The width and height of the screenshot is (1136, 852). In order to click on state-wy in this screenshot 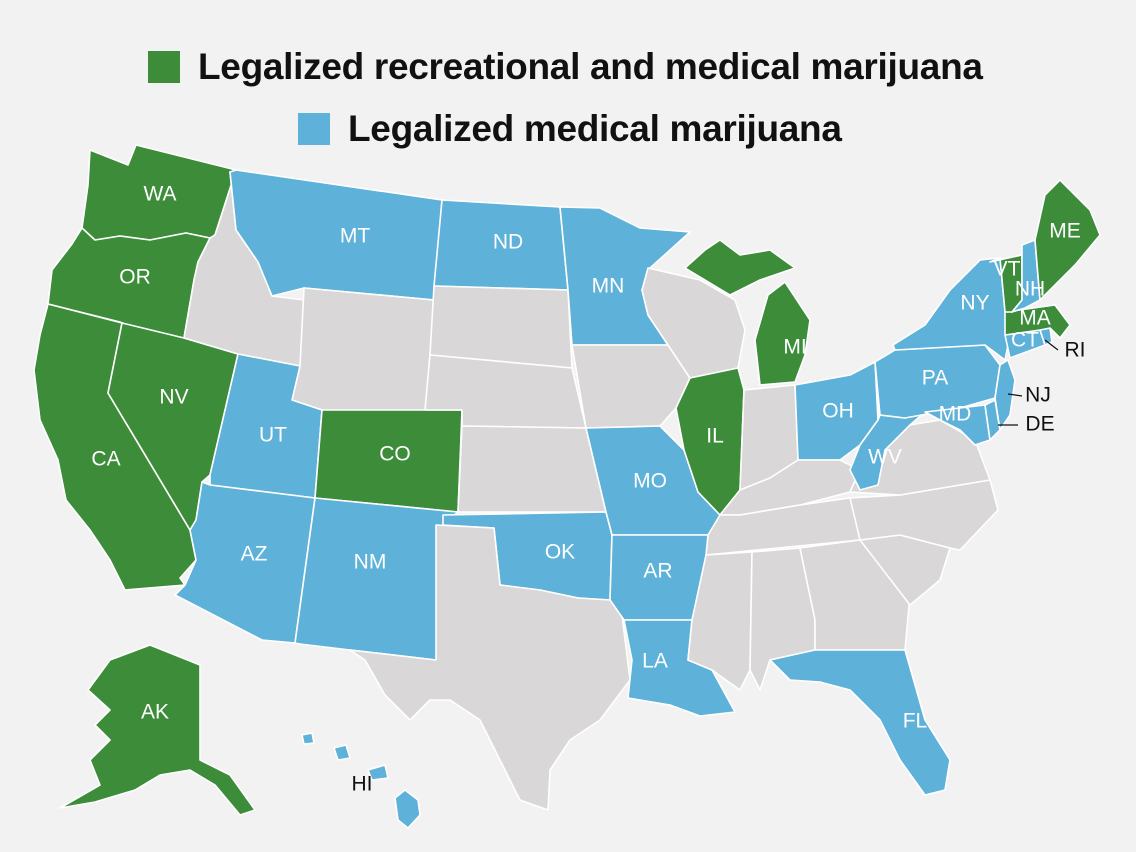, I will do `click(363, 354)`.